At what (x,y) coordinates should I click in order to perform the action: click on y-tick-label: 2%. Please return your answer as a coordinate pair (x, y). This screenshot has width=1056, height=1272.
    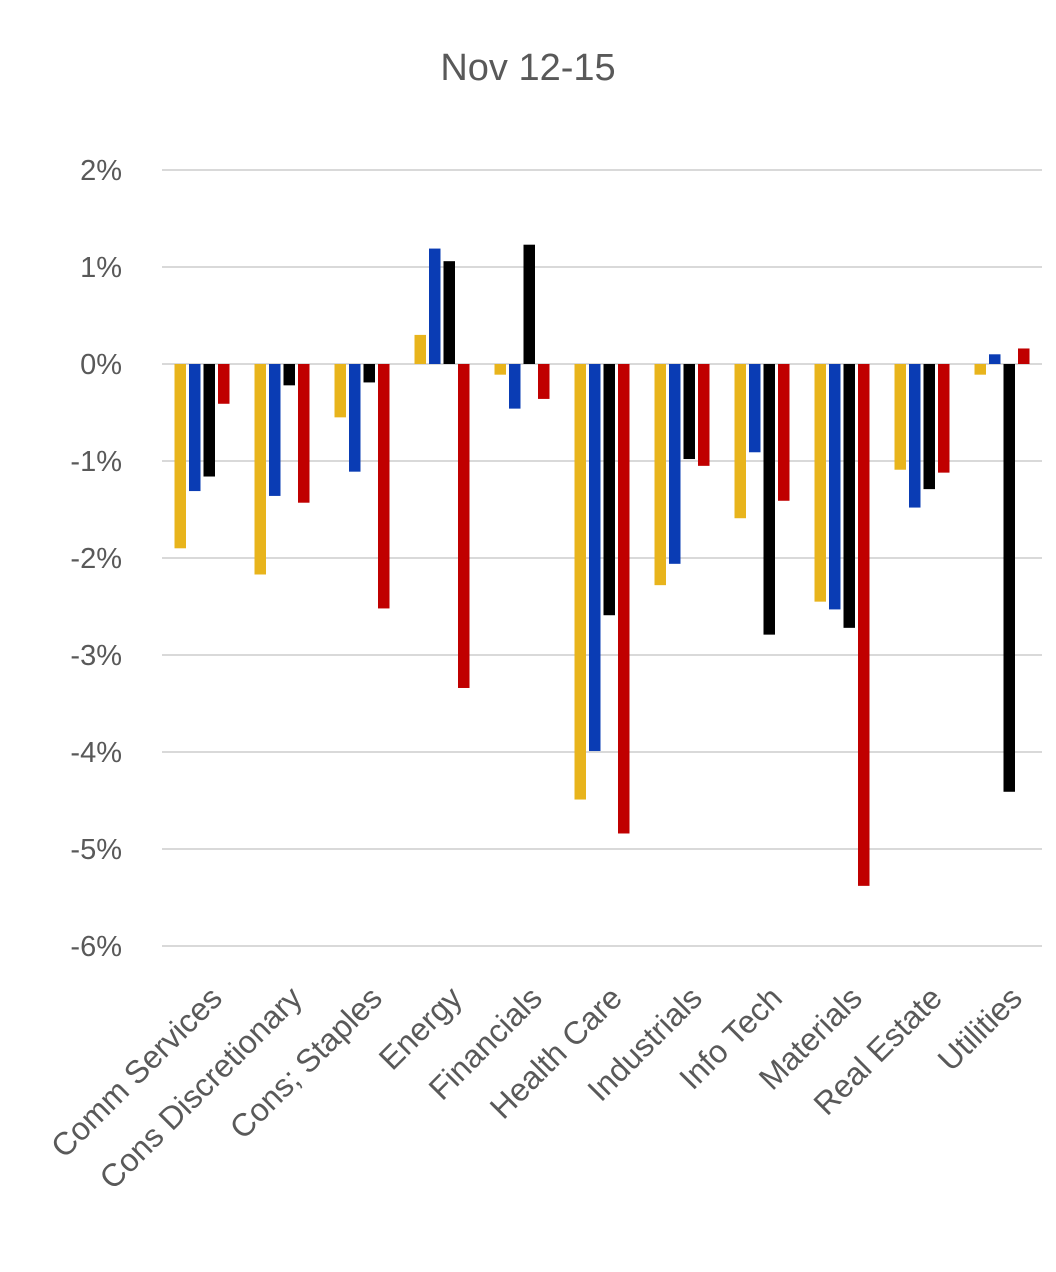
    Looking at the image, I should click on (101, 171).